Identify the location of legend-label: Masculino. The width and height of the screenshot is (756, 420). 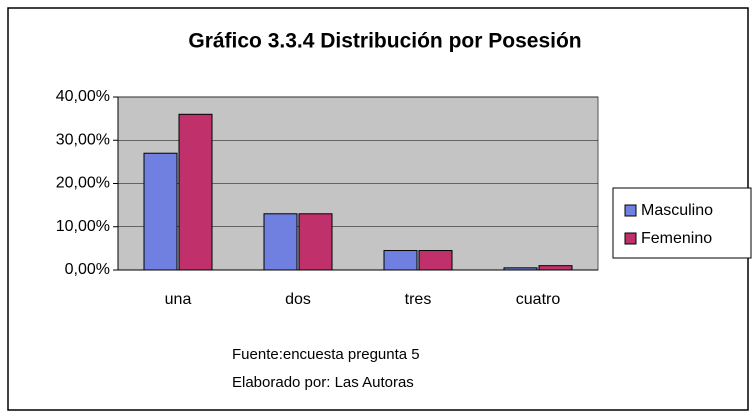
(677, 210).